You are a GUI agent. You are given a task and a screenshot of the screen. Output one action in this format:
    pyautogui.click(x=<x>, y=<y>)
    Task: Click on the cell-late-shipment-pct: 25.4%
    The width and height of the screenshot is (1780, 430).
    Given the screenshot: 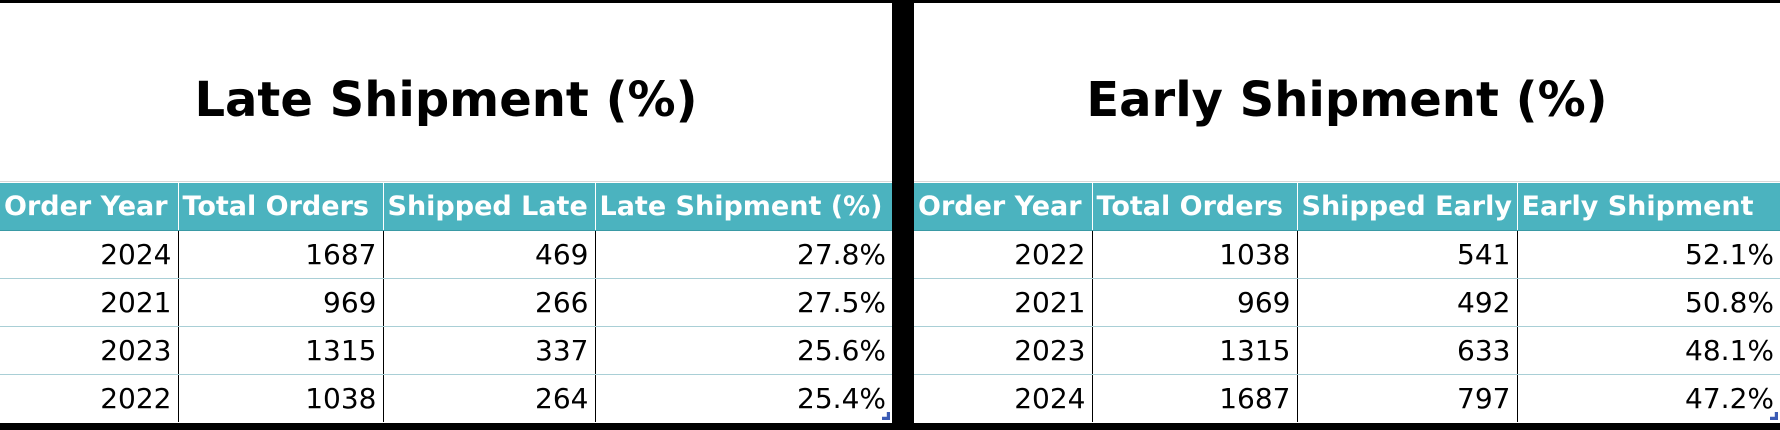 What is the action you would take?
    pyautogui.click(x=841, y=398)
    